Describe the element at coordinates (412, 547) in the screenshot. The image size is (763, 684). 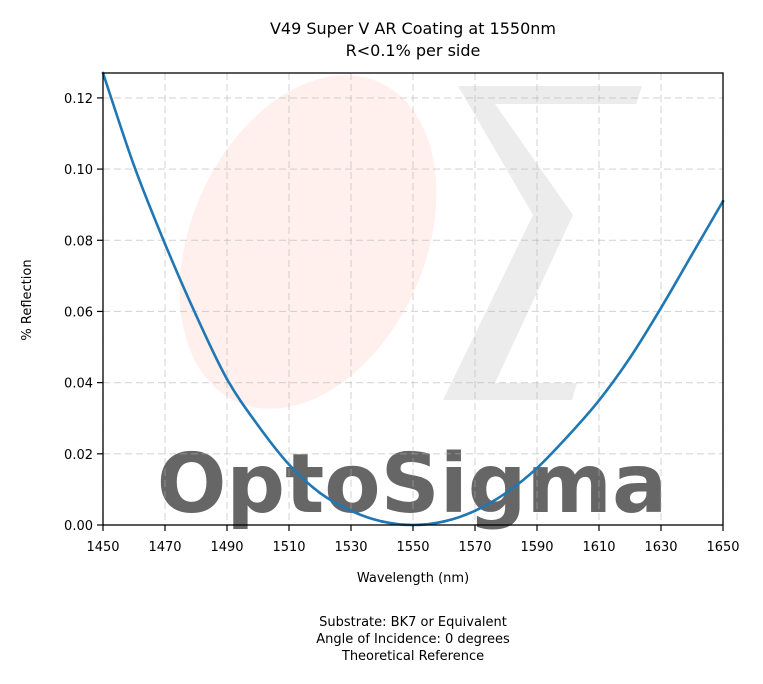
I see `x-tick-label: 1550` at that location.